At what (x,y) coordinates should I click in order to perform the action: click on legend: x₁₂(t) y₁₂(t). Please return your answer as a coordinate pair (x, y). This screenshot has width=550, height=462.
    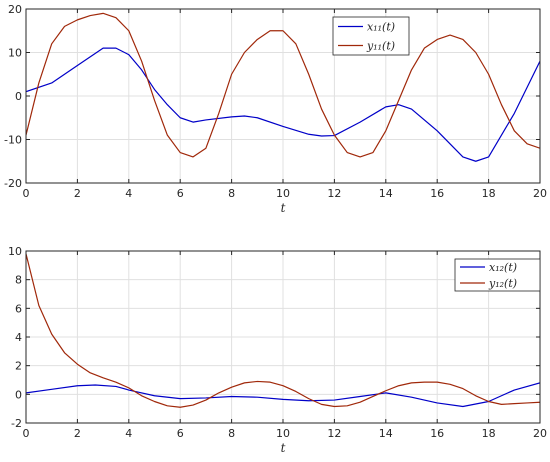
    Looking at the image, I should click on (497, 275).